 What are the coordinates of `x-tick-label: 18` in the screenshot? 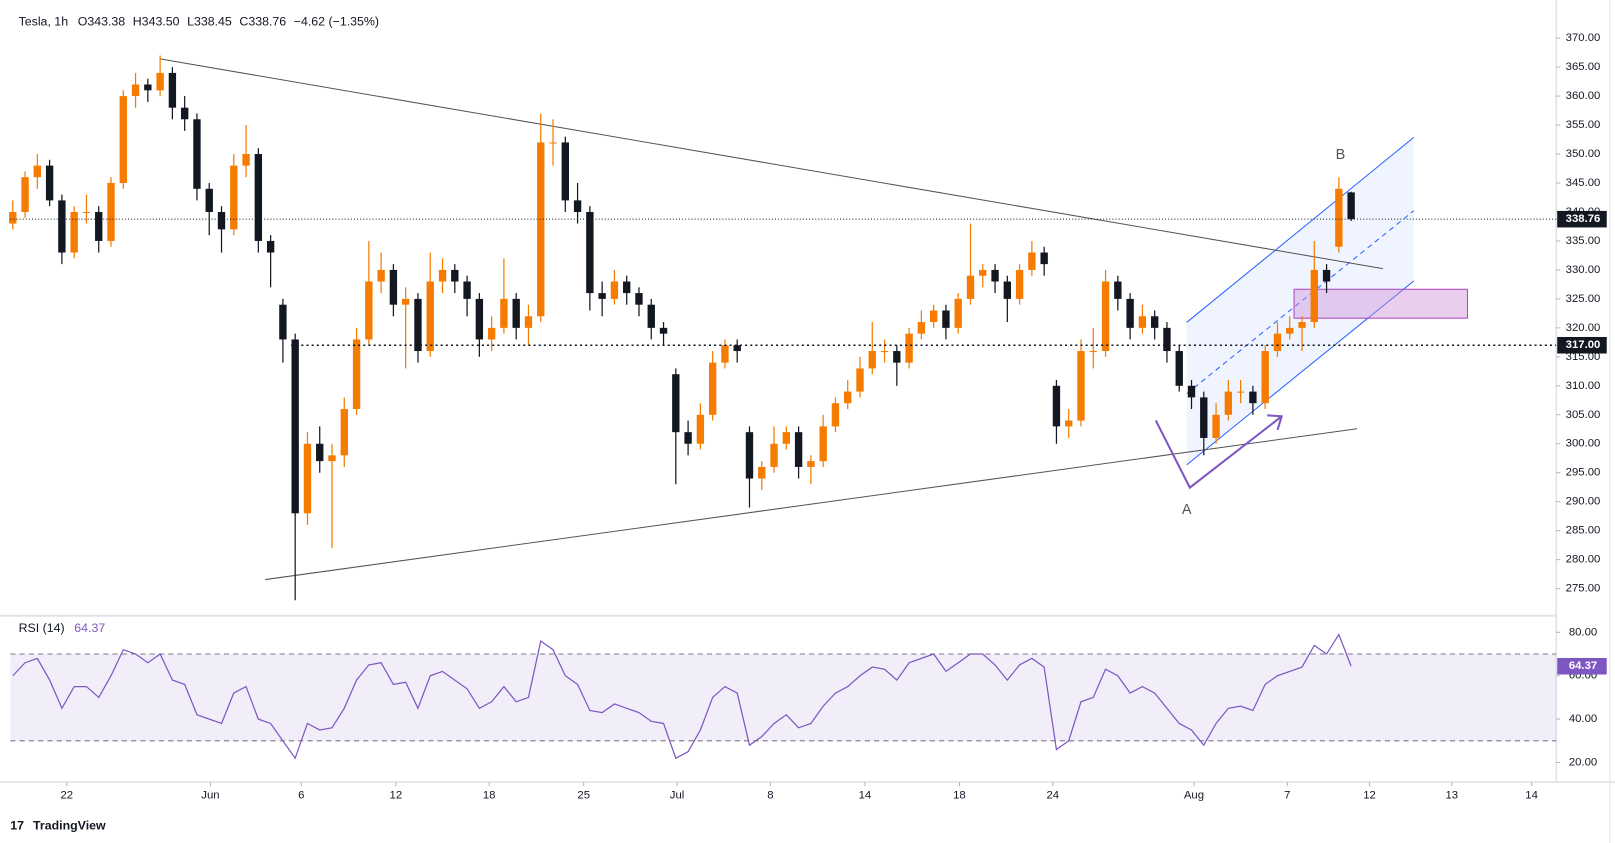 It's located at (489, 795).